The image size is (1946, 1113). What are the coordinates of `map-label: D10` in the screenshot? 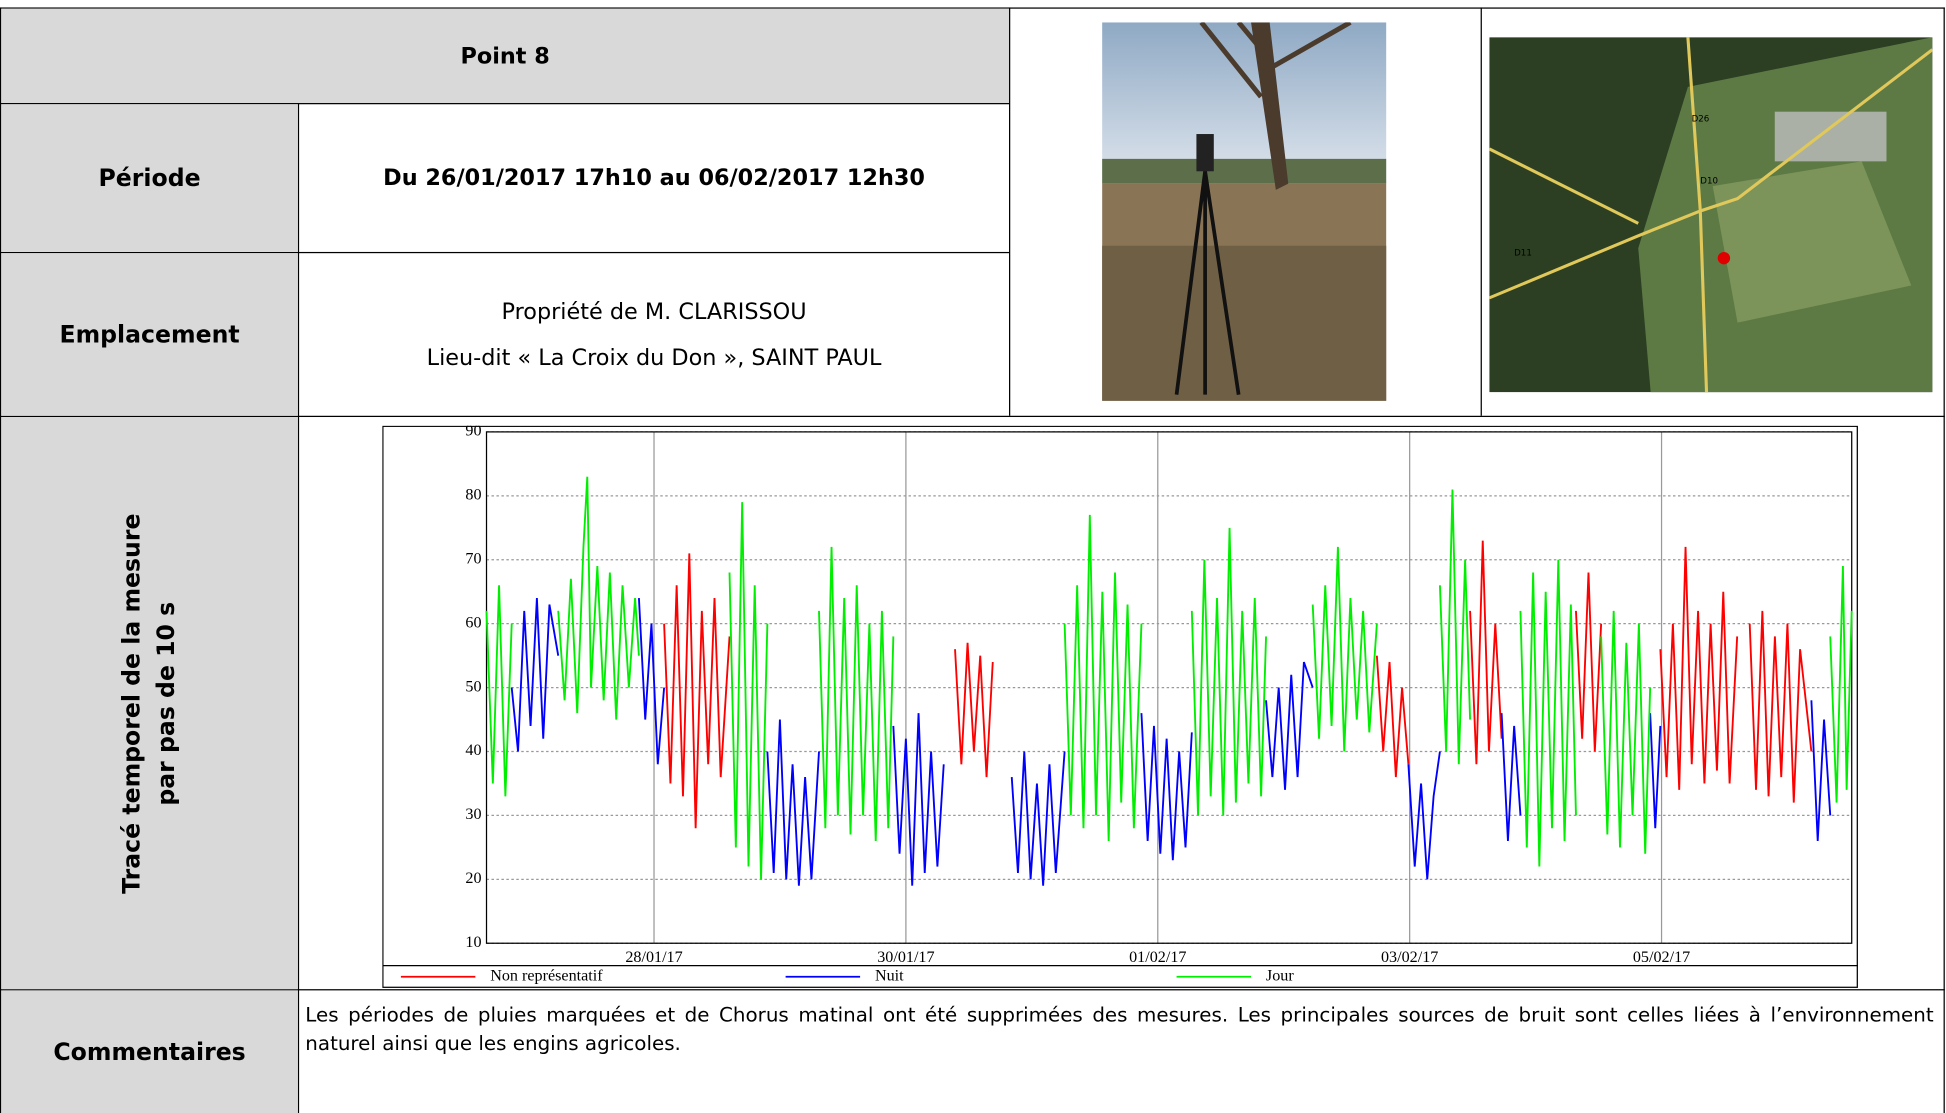 It's located at (1709, 182).